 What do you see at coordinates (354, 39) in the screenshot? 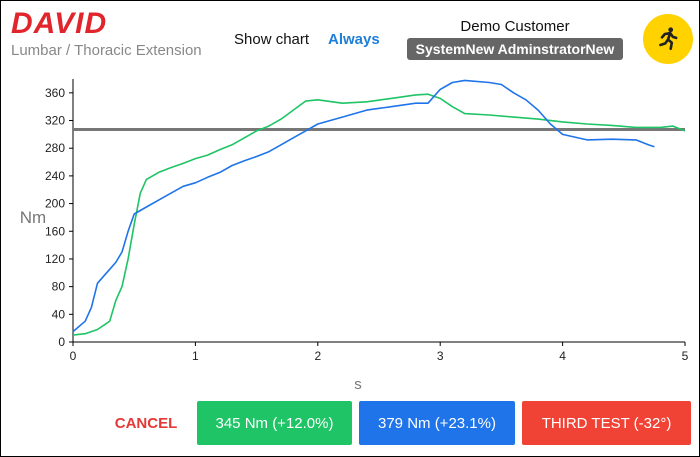
I see `show-chart-toggle: Always` at bounding box center [354, 39].